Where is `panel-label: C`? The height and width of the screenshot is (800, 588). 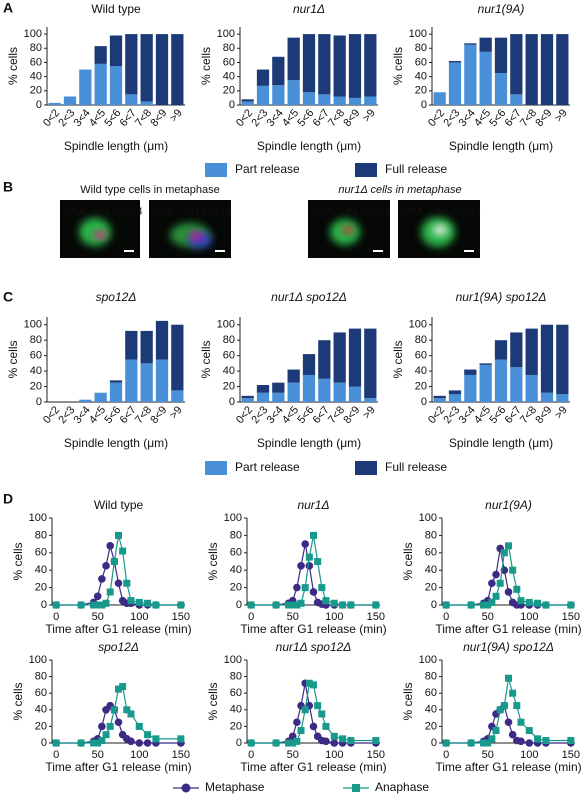
panel-label: C is located at coordinates (8, 297).